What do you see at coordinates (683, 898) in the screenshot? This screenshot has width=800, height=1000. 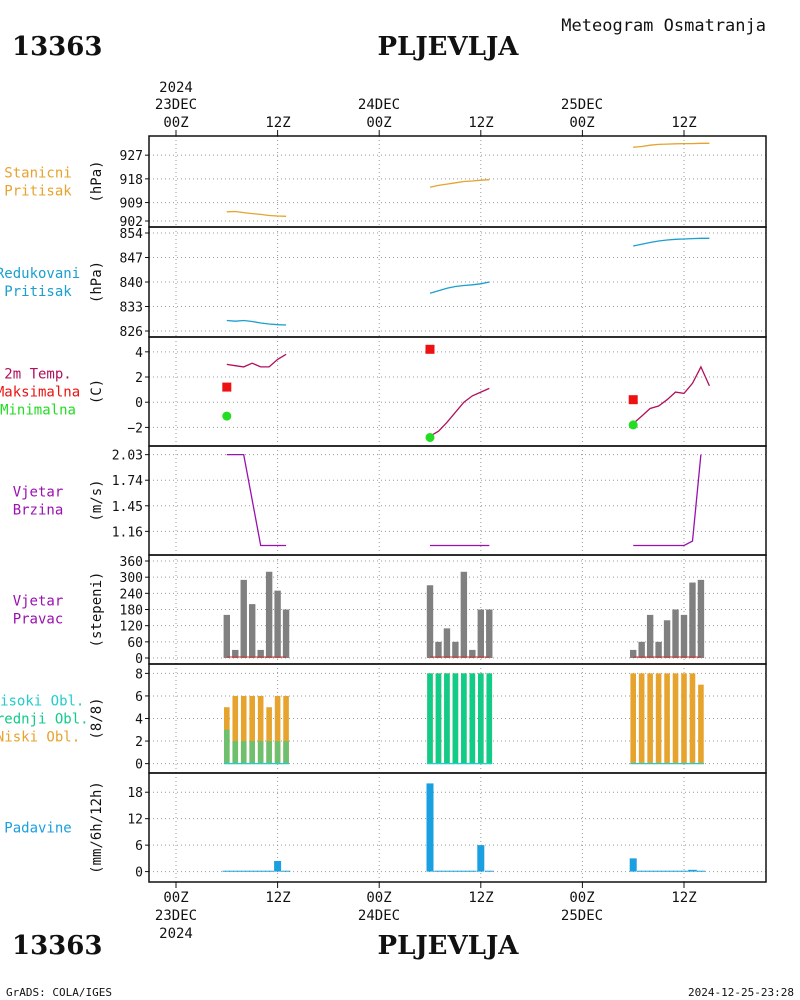 I see `bottom-tick-label-5: 12Z` at bounding box center [683, 898].